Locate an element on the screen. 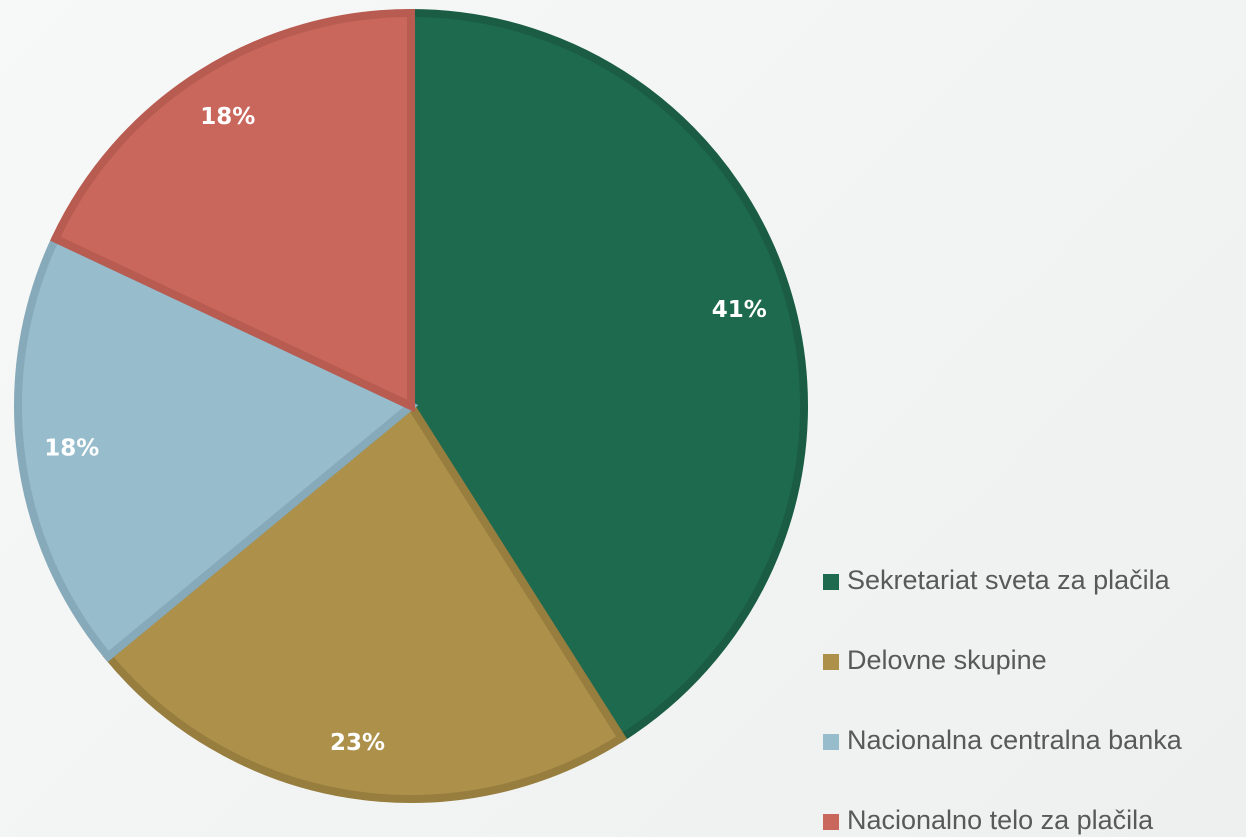  pie-slice is located at coordinates (232, 210).